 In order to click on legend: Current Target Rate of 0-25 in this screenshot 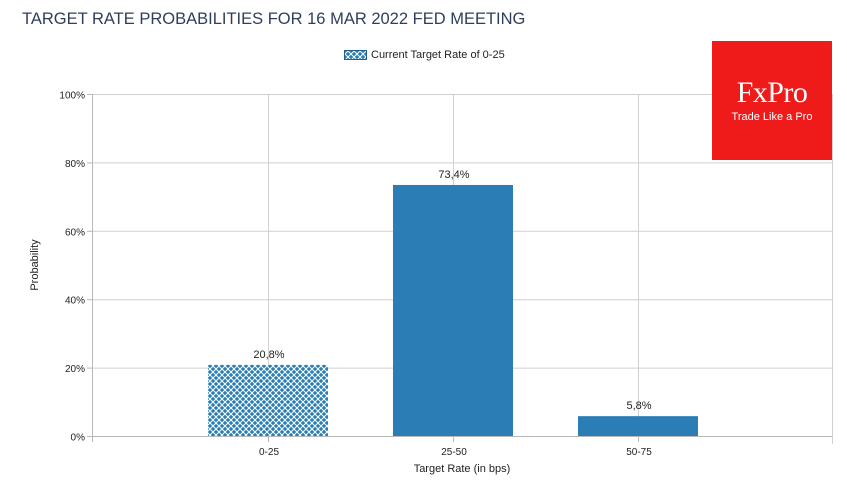, I will do `click(424, 55)`.